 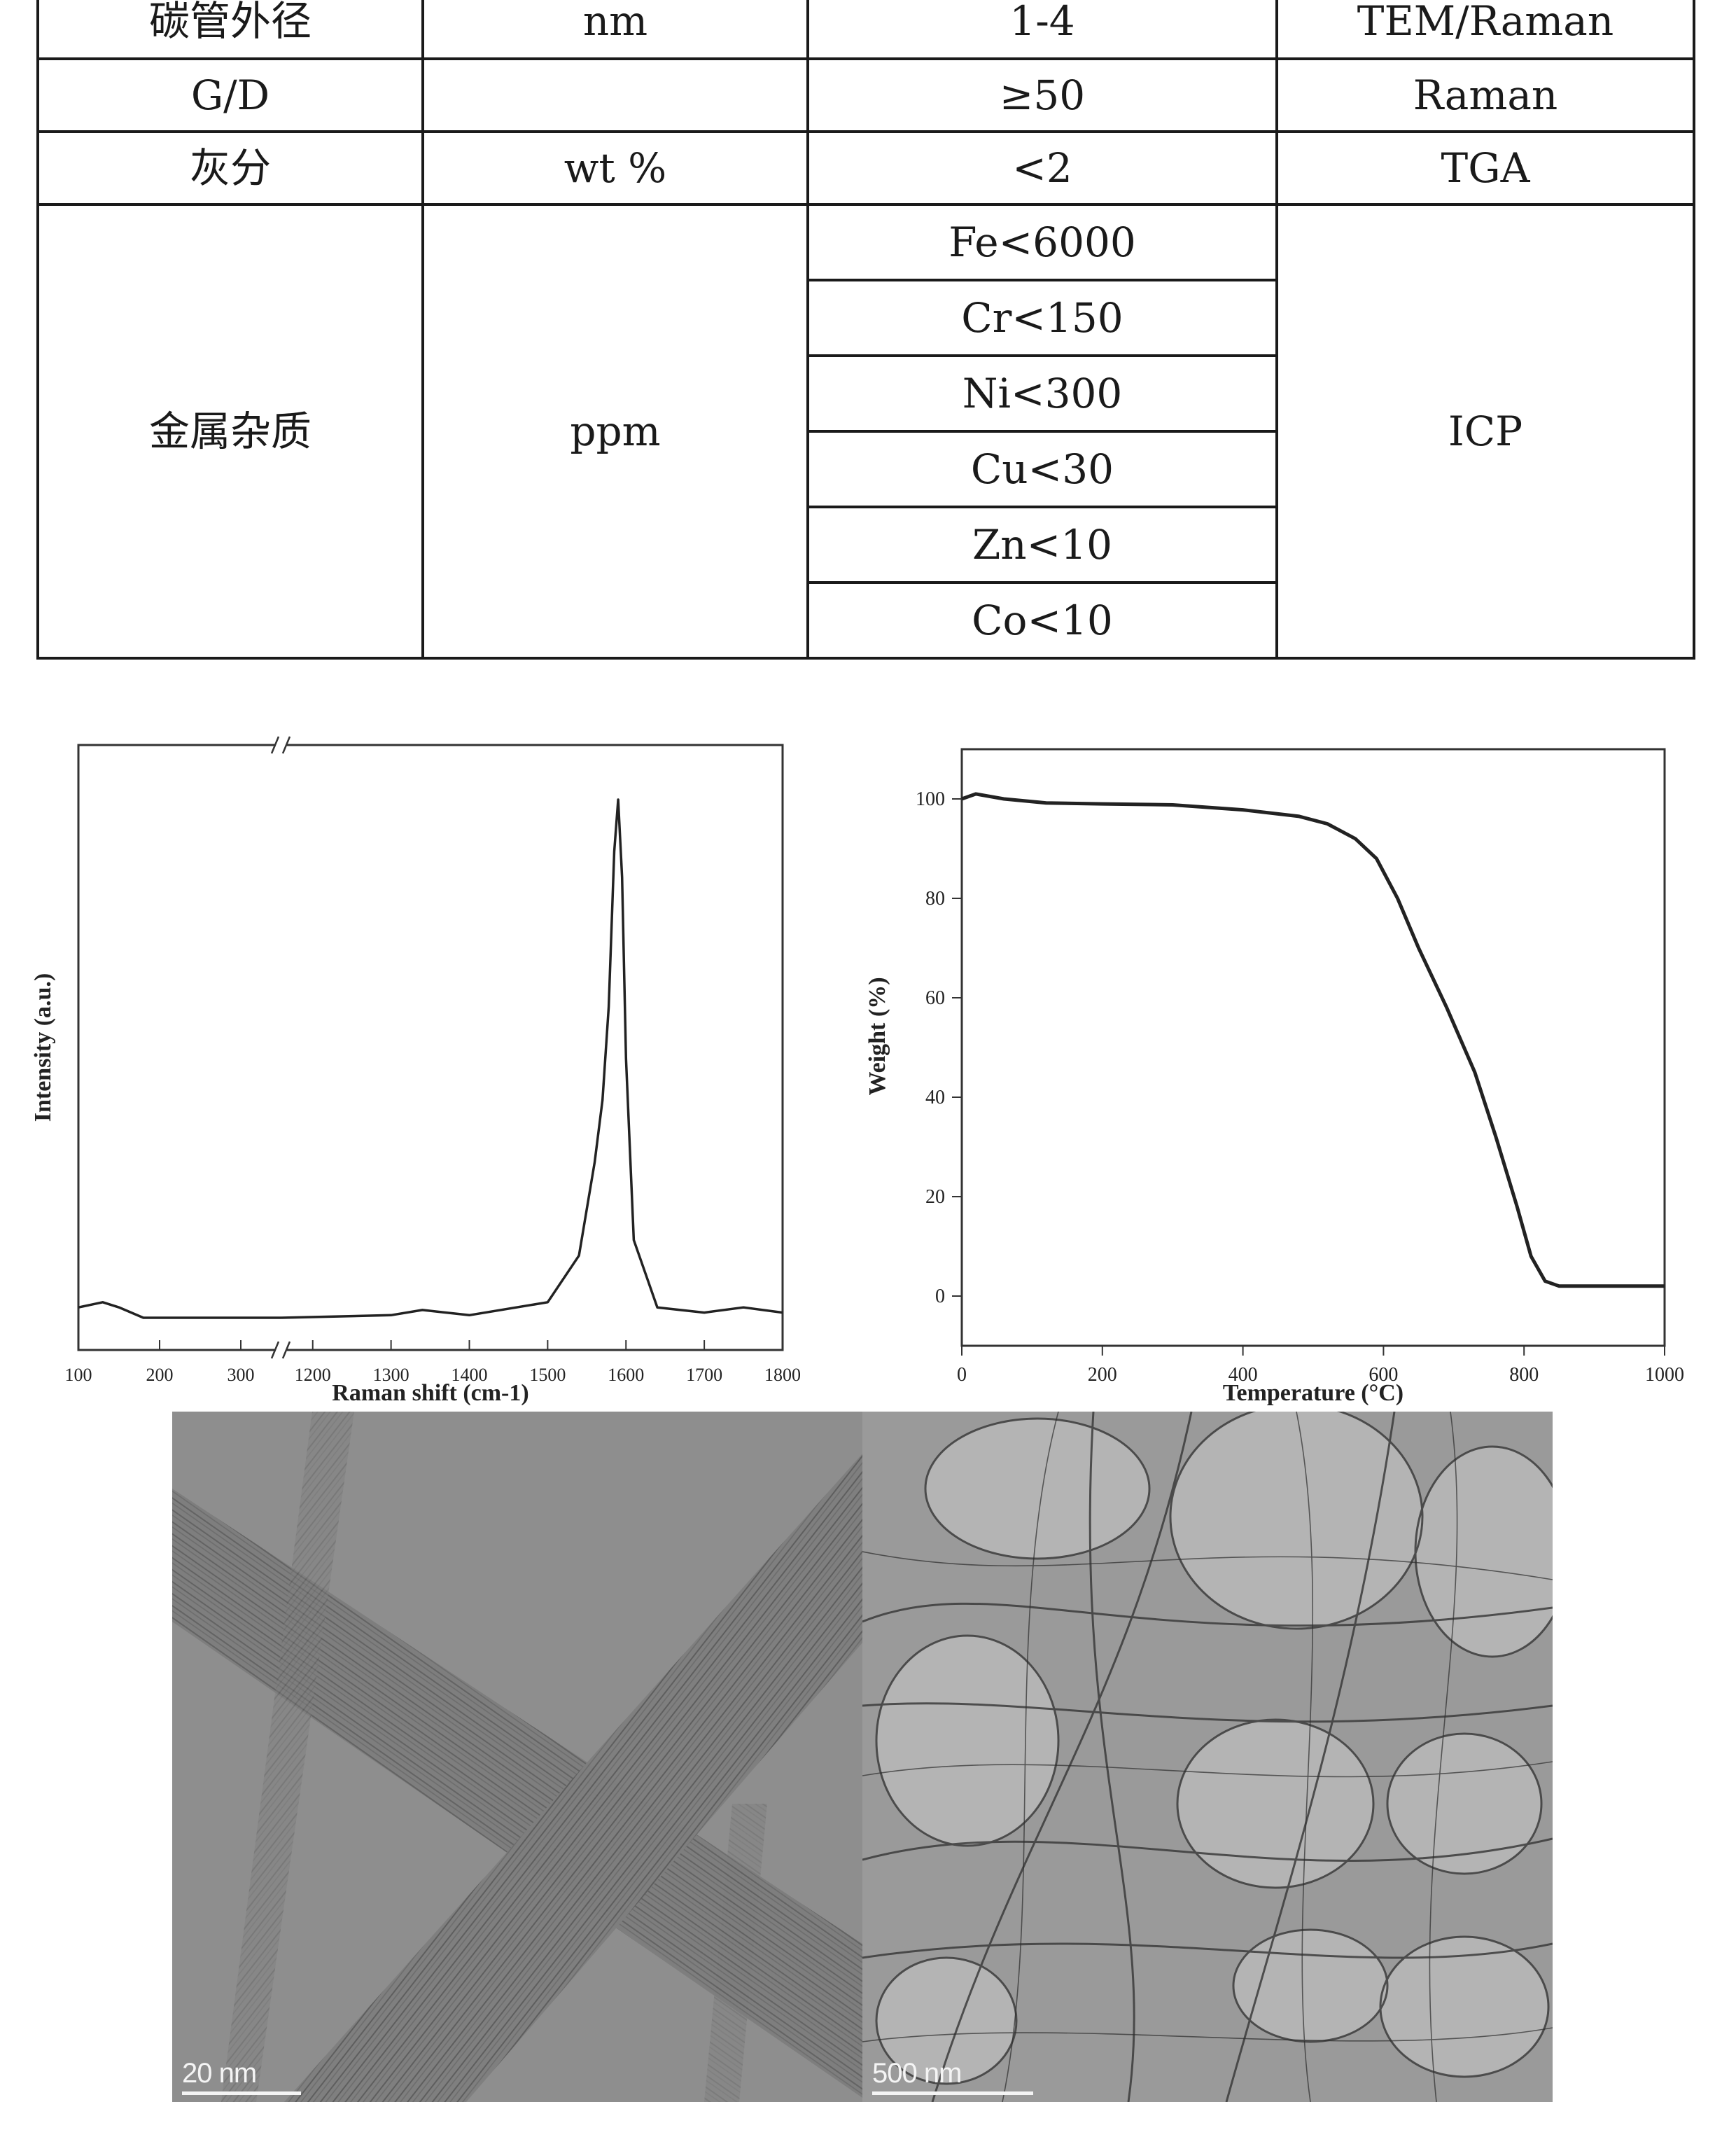 What do you see at coordinates (469, 1375) in the screenshot?
I see `x-tick-label: 1400` at bounding box center [469, 1375].